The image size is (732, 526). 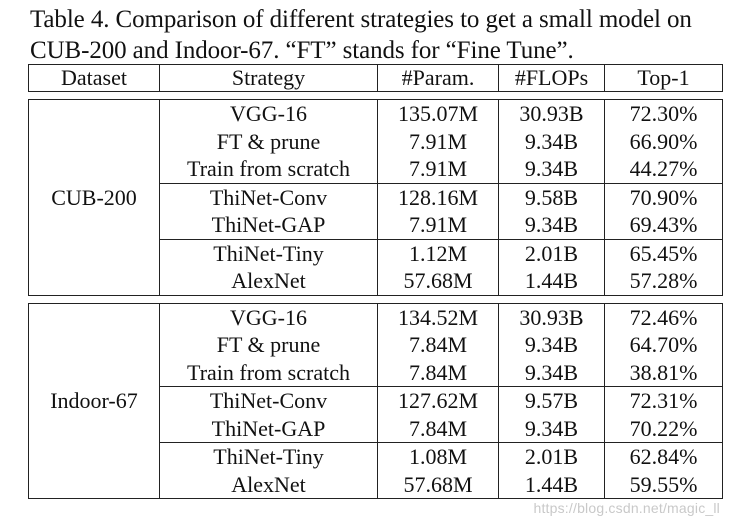 What do you see at coordinates (663, 372) in the screenshot?
I see `top1-cell: 38.81%` at bounding box center [663, 372].